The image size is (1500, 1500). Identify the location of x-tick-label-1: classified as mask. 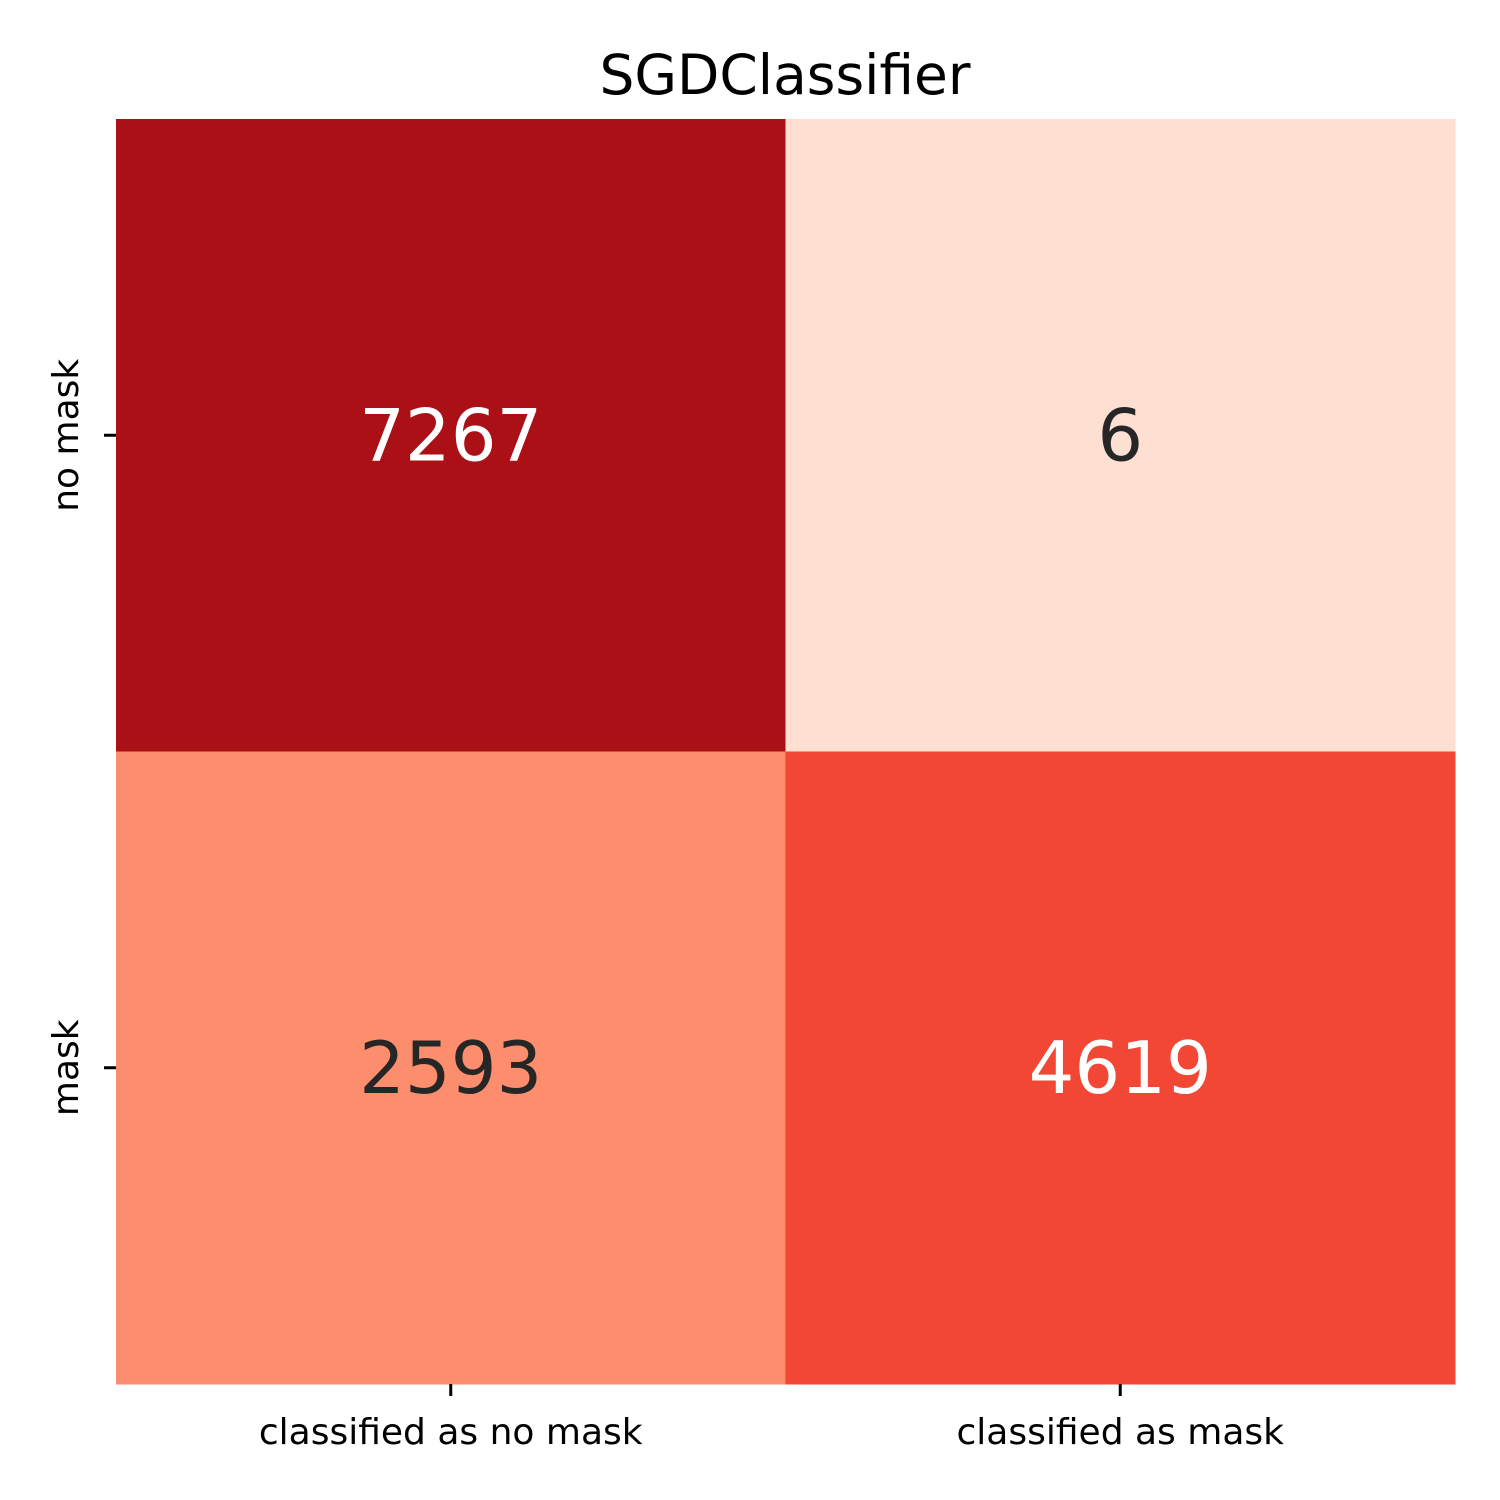
(1121, 1432).